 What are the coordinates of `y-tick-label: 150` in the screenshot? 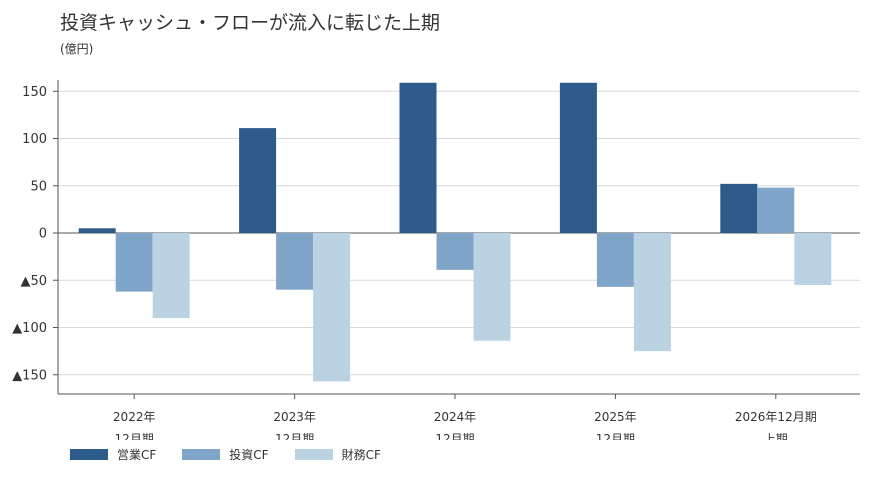 It's located at (34, 92).